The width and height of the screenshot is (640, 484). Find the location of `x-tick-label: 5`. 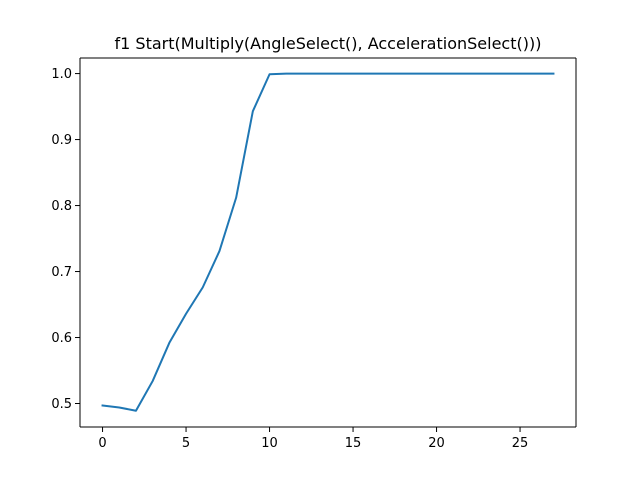

x-tick-label: 5 is located at coordinates (186, 443).